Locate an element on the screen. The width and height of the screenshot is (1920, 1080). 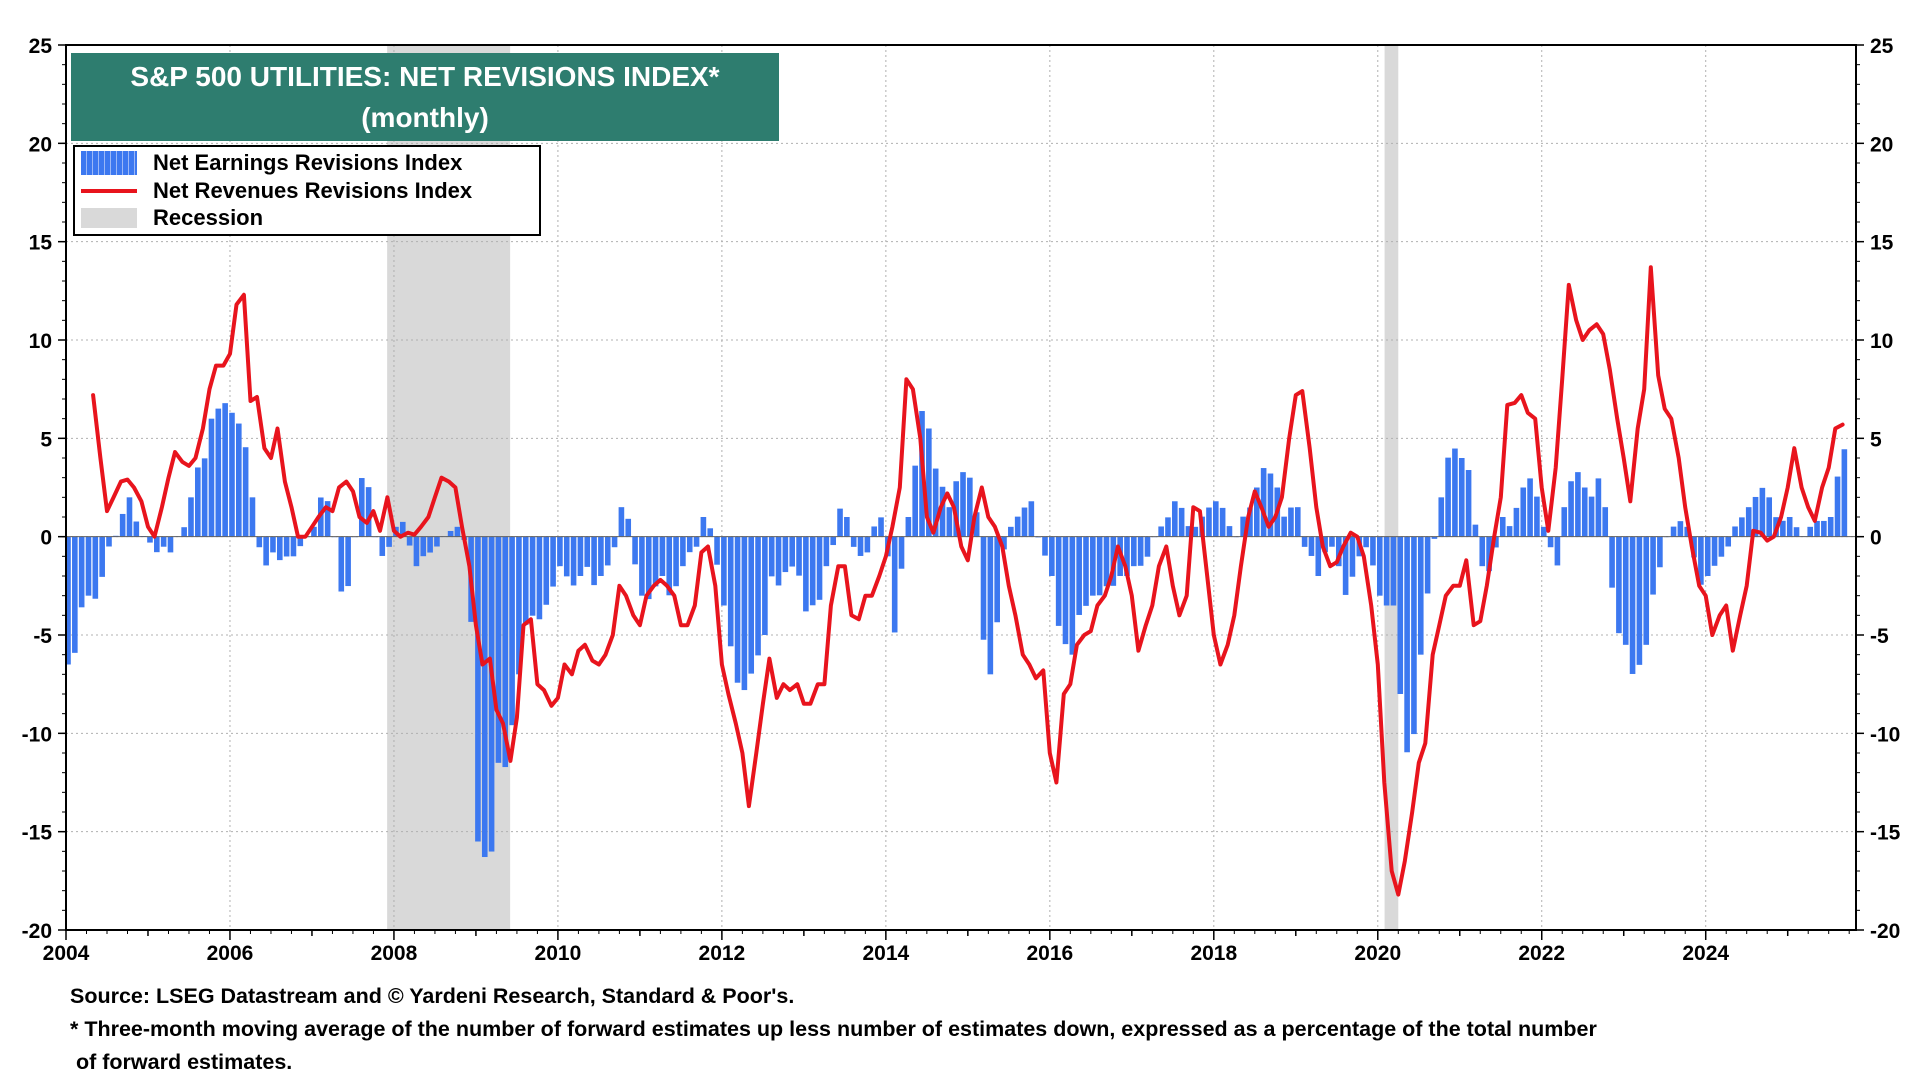
y-tick-right-label--5: -5 is located at coordinates (1879, 636).